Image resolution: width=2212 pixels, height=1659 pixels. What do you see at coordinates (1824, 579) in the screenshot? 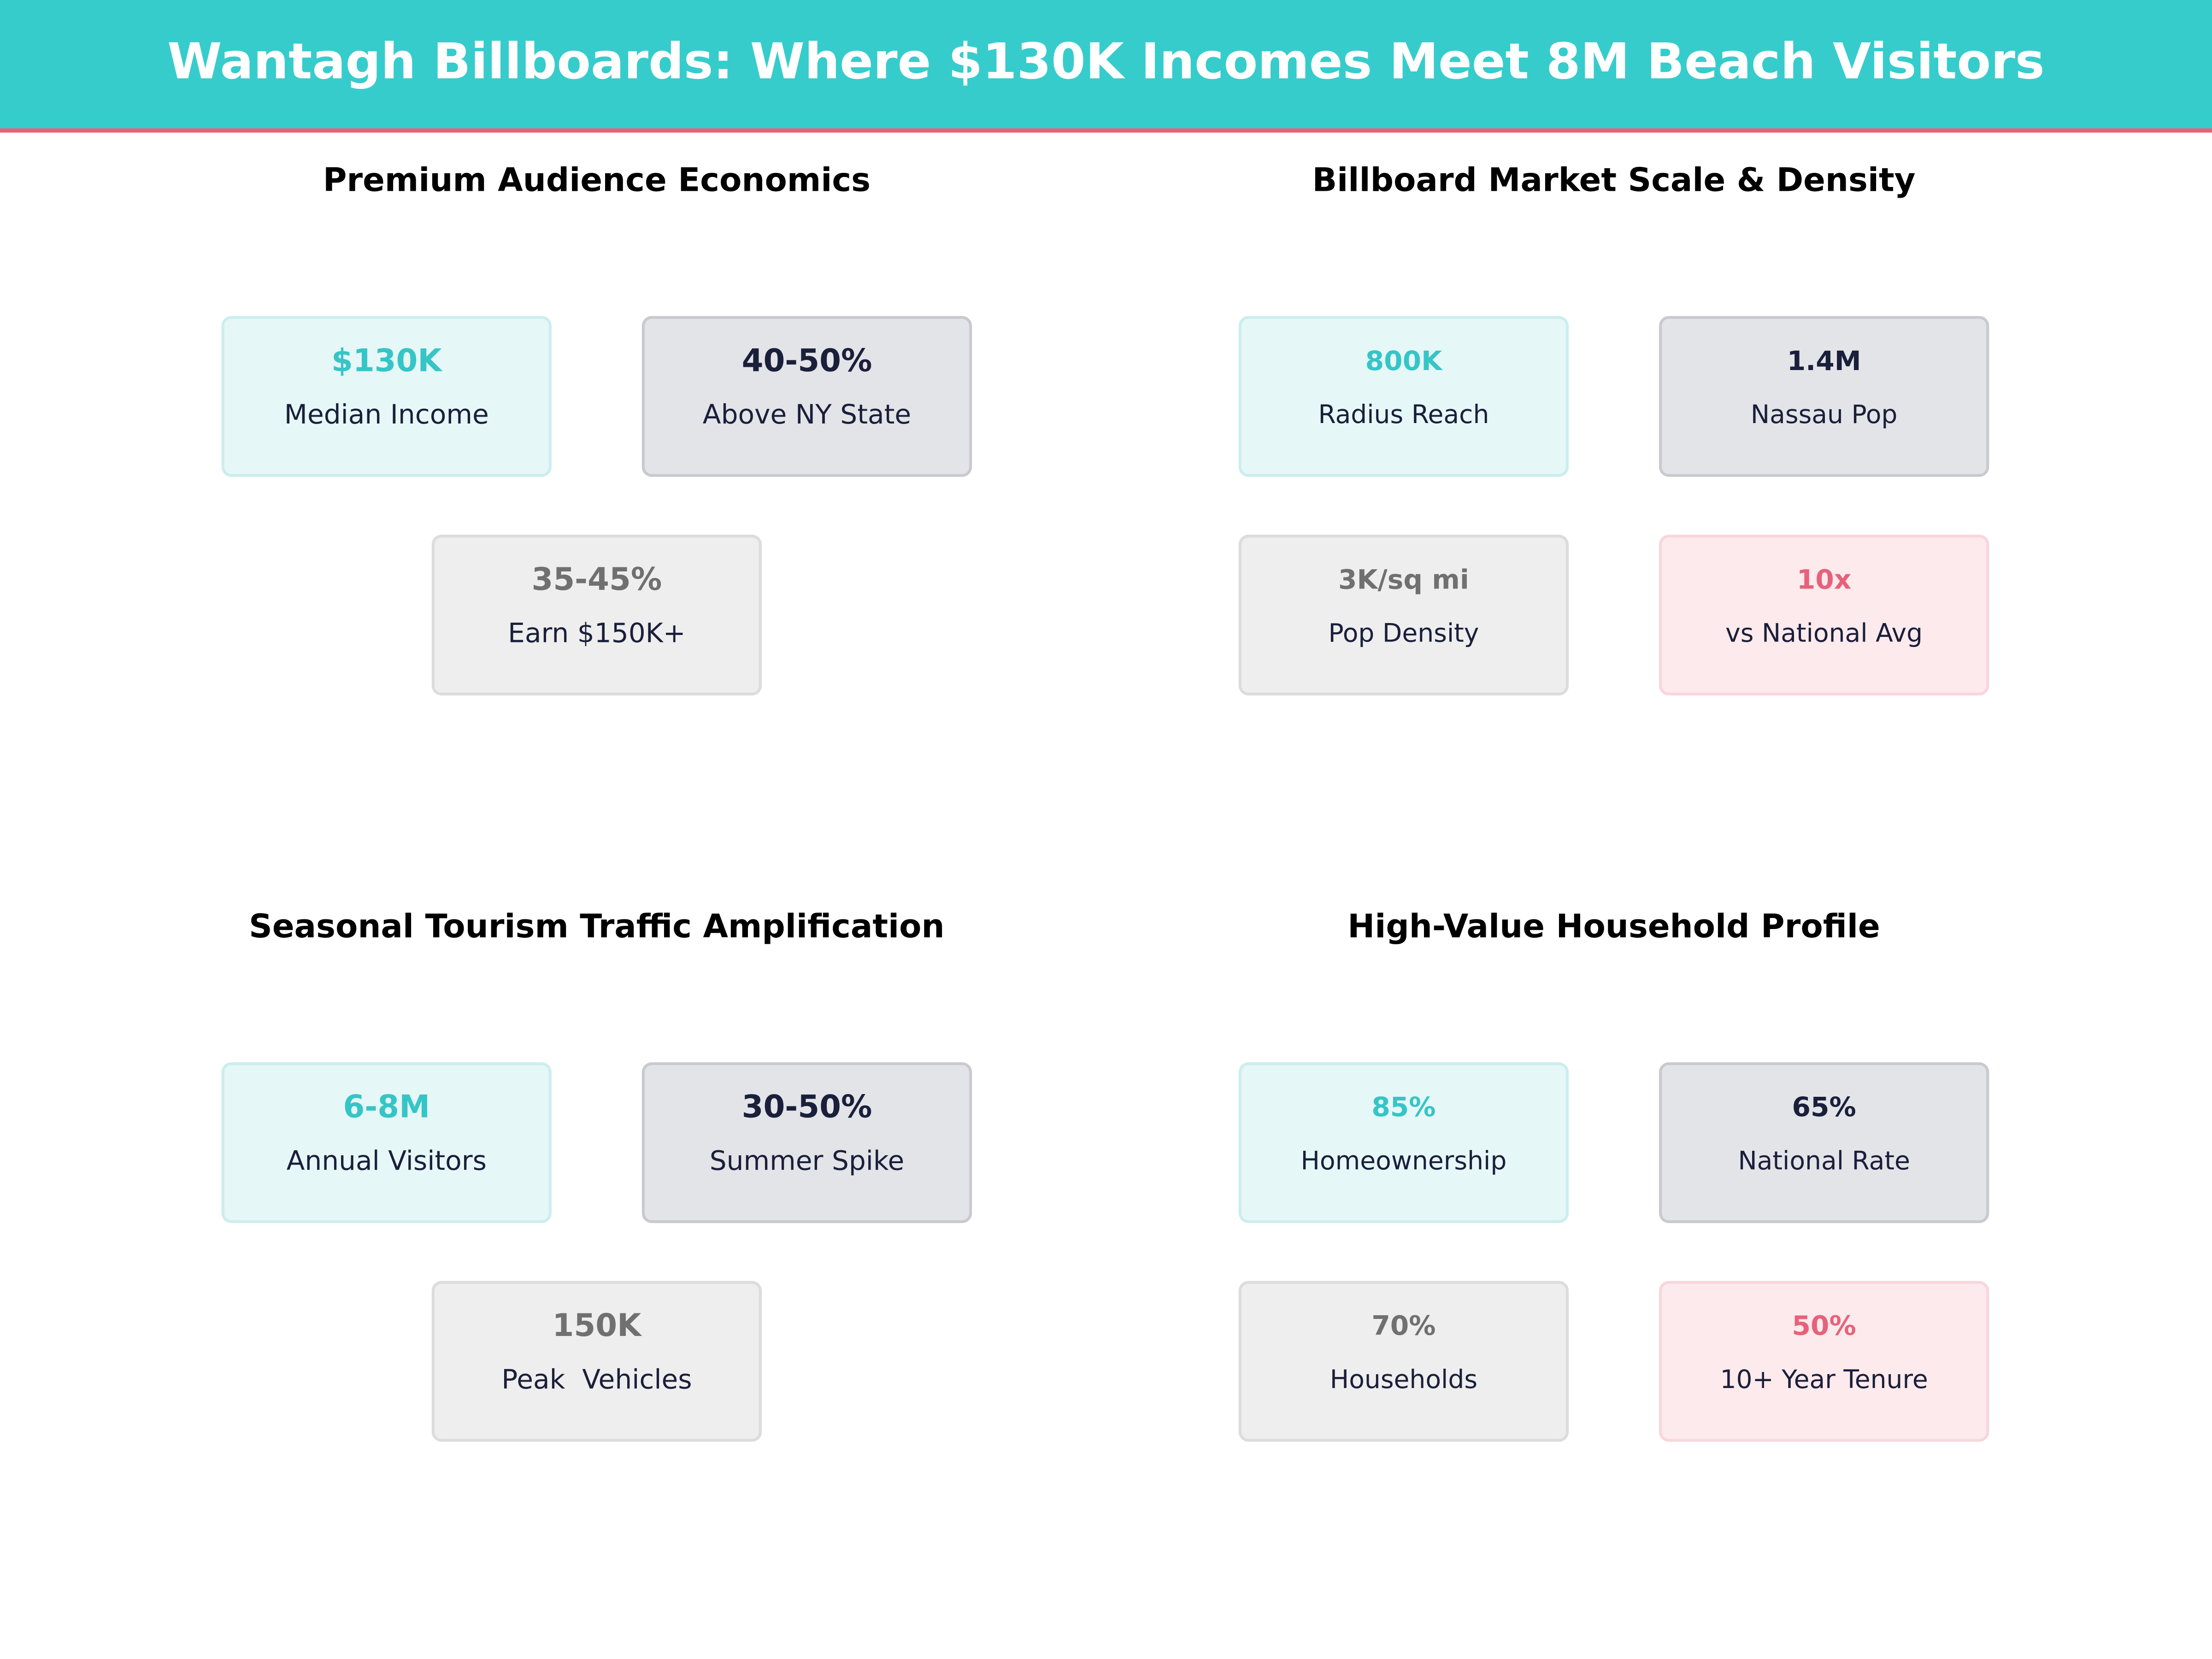
I see `stat-value: 10x` at bounding box center [1824, 579].